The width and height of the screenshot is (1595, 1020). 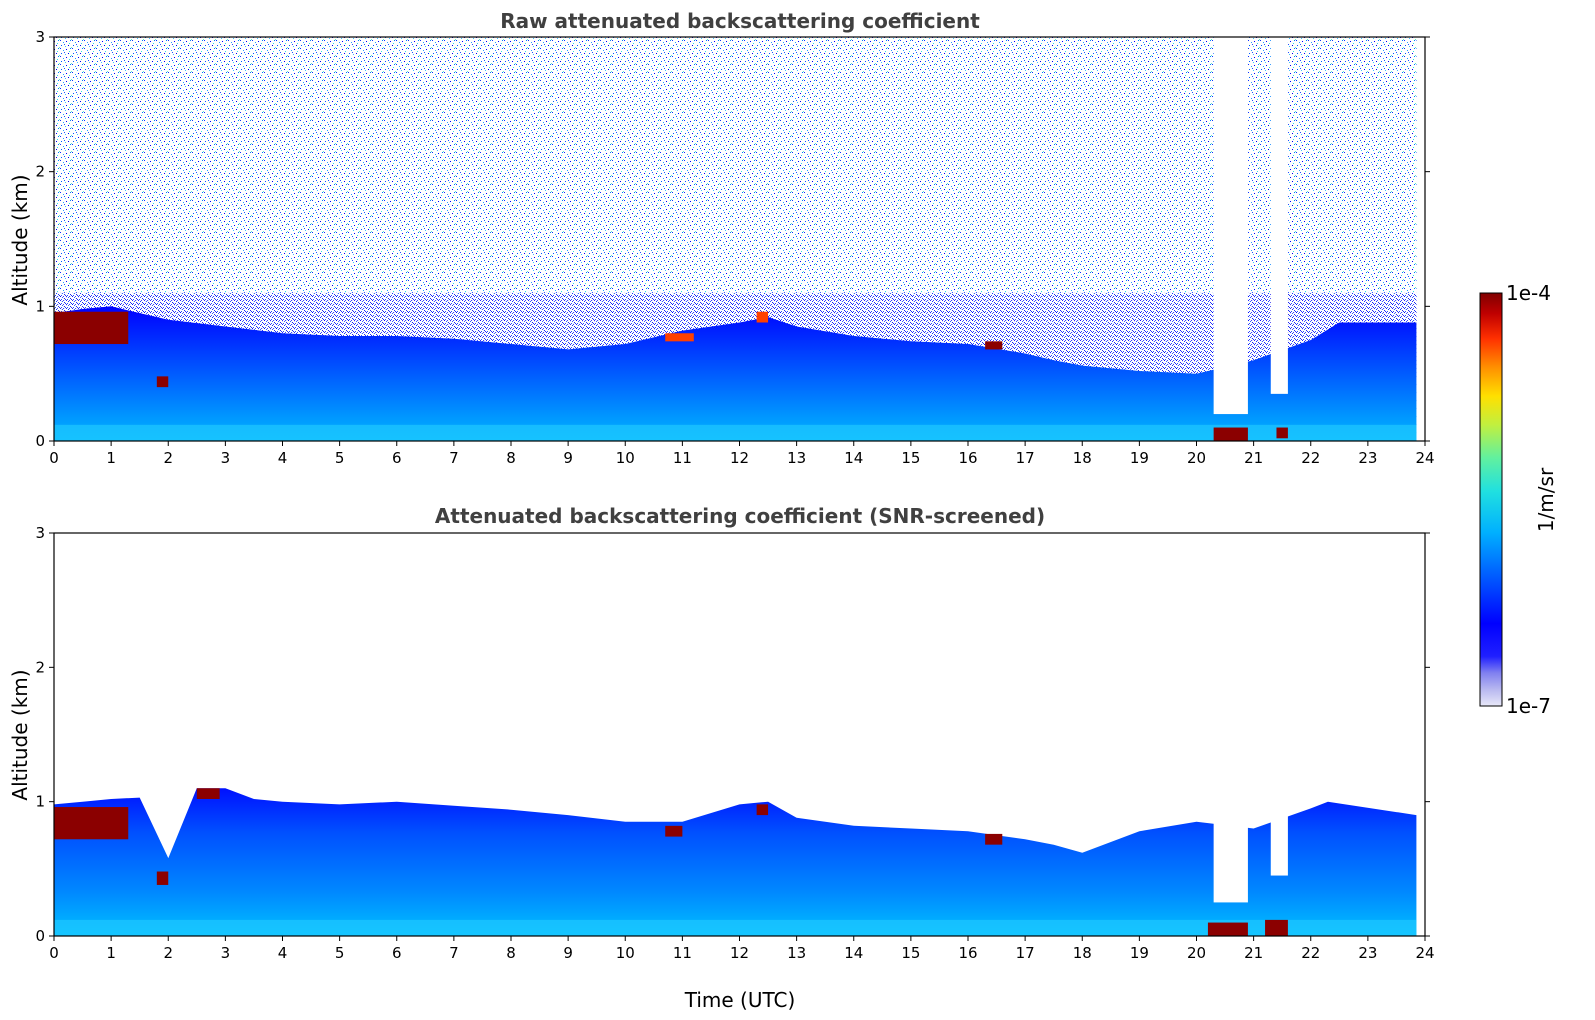 I want to click on colorbar: 1e-4 1e-7 1/m/sr, so click(x=1518, y=499).